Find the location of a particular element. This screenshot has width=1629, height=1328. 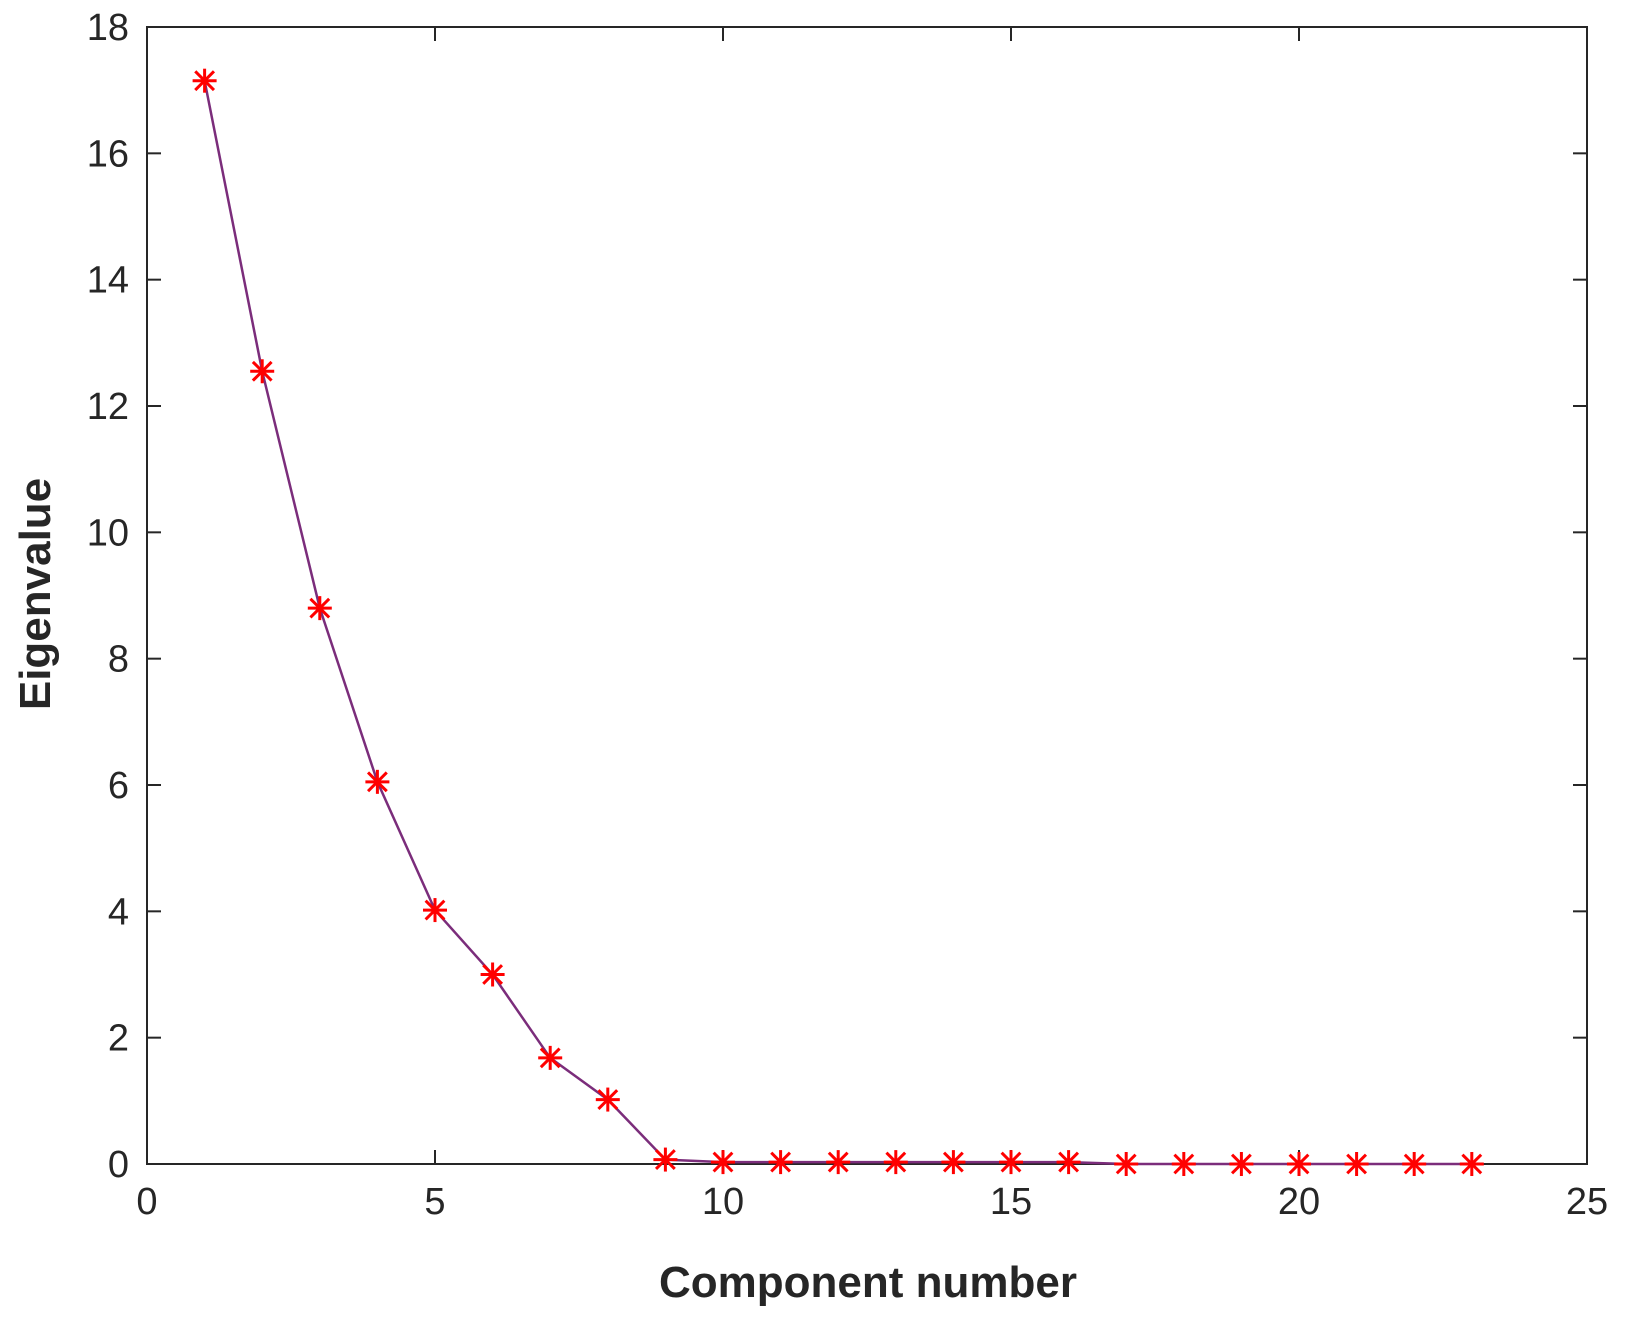

x-tick-label: 20 is located at coordinates (1299, 1202).